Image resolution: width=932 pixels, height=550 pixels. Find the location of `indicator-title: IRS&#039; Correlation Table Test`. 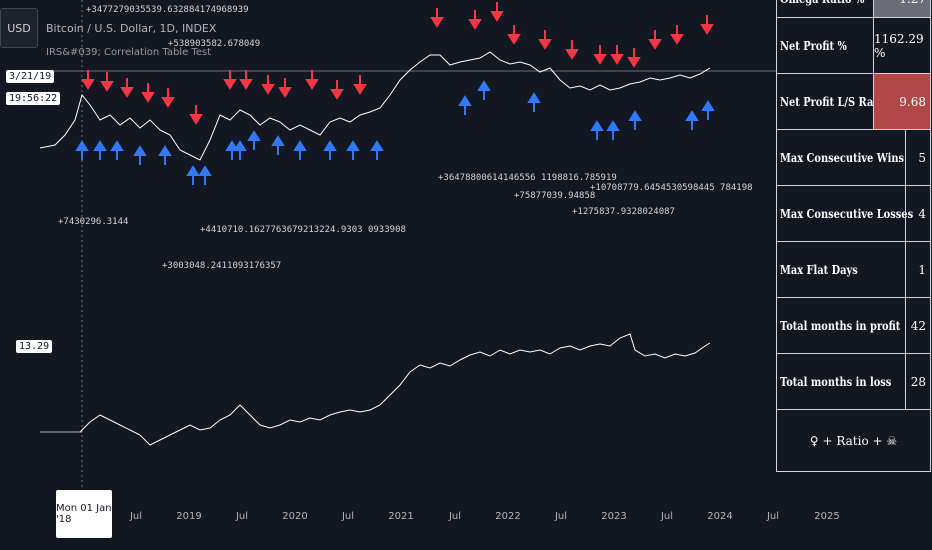

indicator-title: IRS&#039; Correlation Table Test is located at coordinates (129, 52).